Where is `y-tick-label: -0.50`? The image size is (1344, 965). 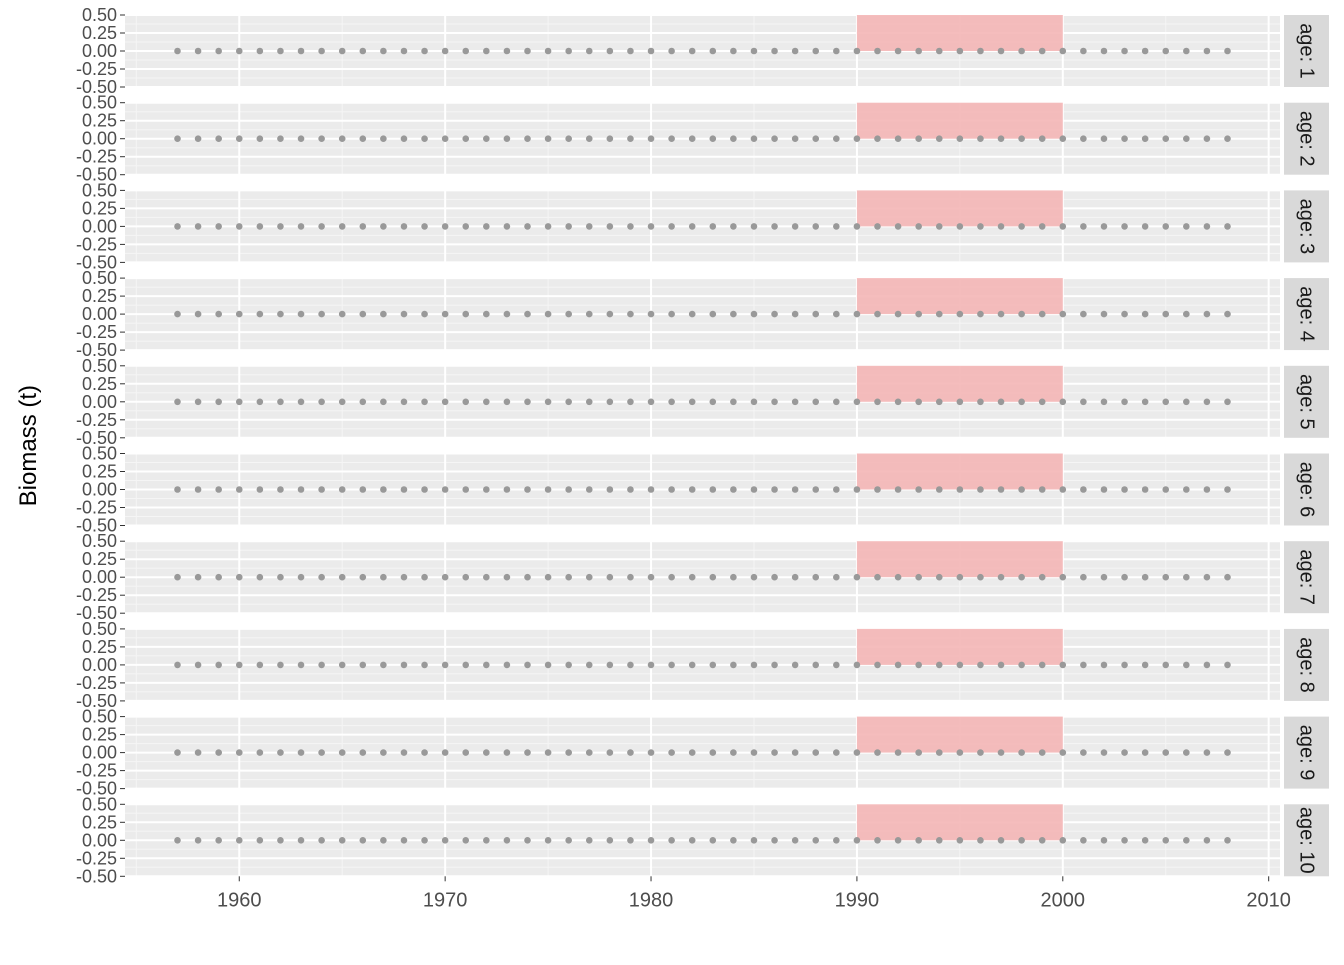 y-tick-label: -0.50 is located at coordinates (96, 175).